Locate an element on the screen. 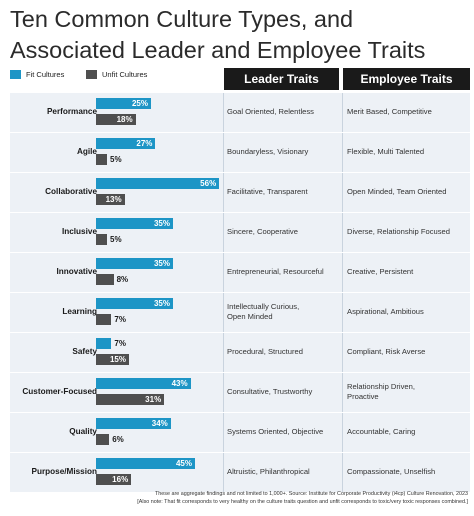 This screenshot has height=516, width=474. leader-trait-line: Open Minded is located at coordinates (250, 317).